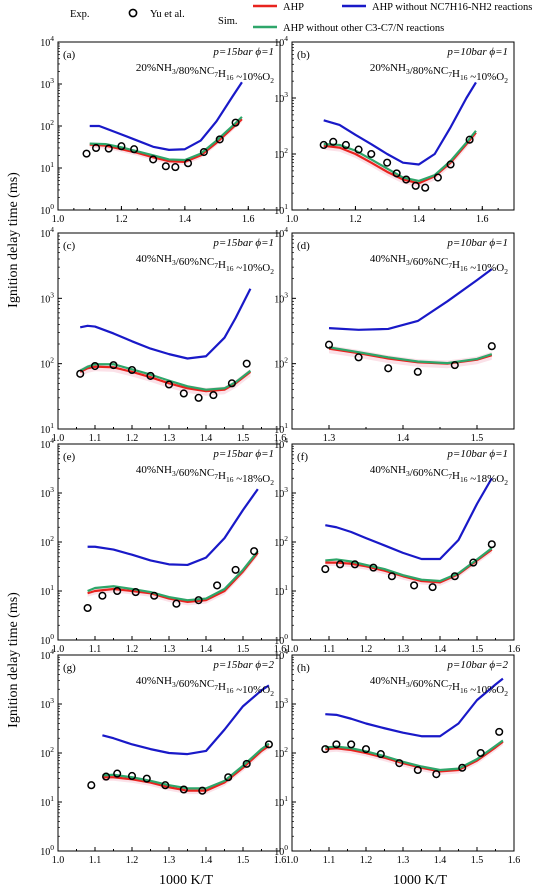 Image resolution: width=550 pixels, height=891 pixels. Describe the element at coordinates (205, 475) in the screenshot. I see `panel-condition-2: 40%NH3/60%NC7H16 ~18%O2` at that location.